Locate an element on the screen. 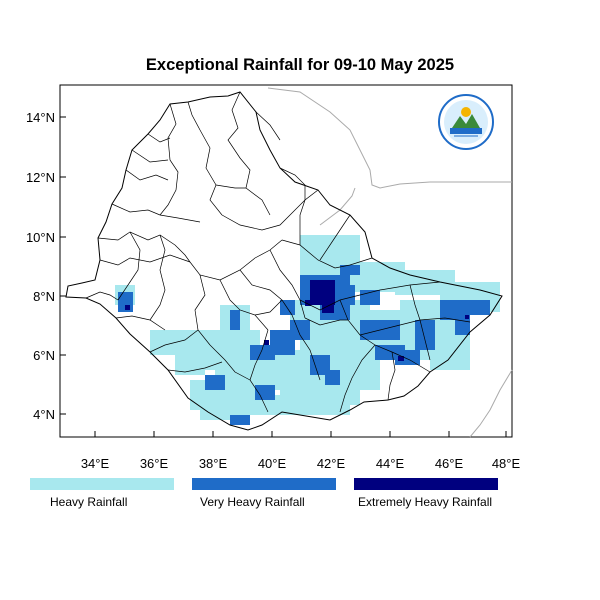 This screenshot has height=600, width=600. lon-tick-label: 34°E is located at coordinates (95, 463).